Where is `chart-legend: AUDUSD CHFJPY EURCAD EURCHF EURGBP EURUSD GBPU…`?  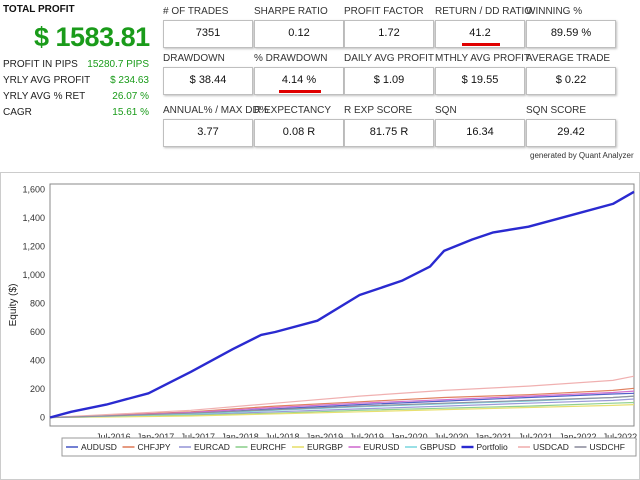 chart-legend: AUDUSD CHFJPY EURCAD EURCHF EURGBP EURUSD GBPU… is located at coordinates (349, 447).